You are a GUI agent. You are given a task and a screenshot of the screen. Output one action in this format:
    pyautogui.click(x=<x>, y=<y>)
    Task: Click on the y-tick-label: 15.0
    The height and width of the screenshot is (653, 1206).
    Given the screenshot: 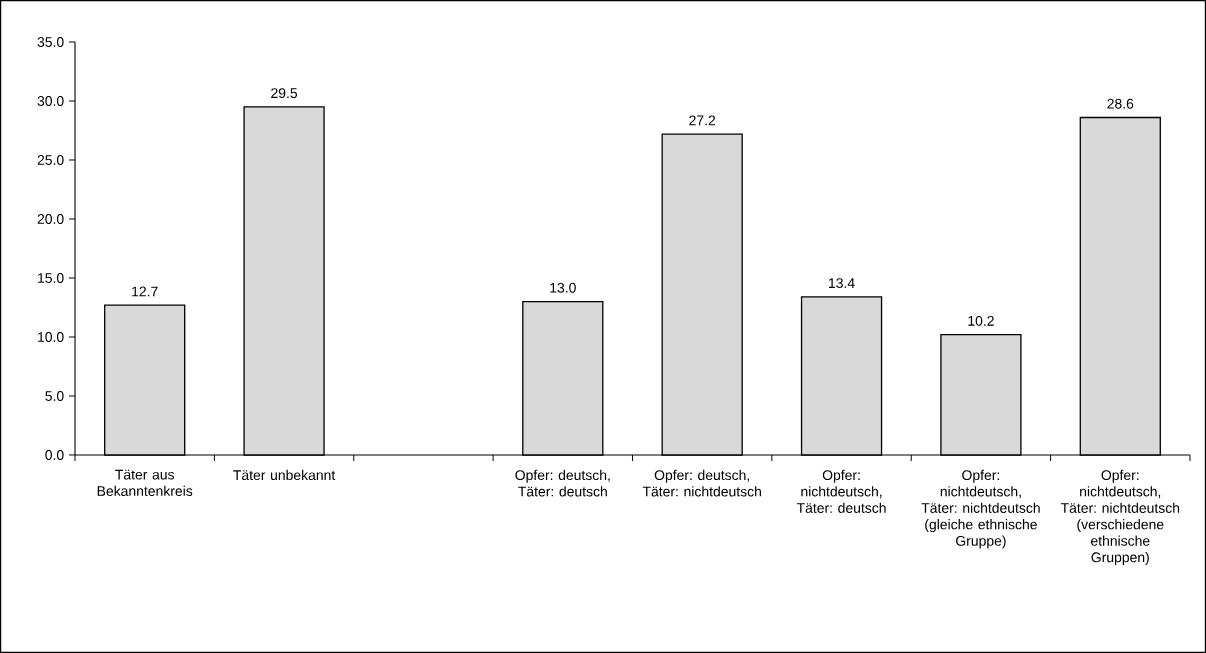 What is the action you would take?
    pyautogui.click(x=51, y=278)
    